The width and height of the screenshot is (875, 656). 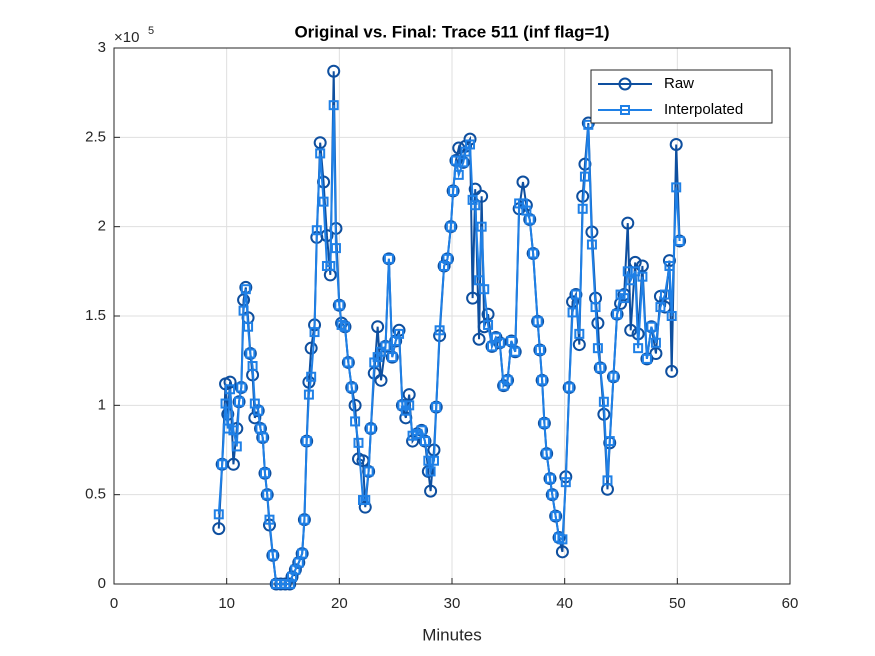 I want to click on x-tick-label: 20, so click(x=339, y=603).